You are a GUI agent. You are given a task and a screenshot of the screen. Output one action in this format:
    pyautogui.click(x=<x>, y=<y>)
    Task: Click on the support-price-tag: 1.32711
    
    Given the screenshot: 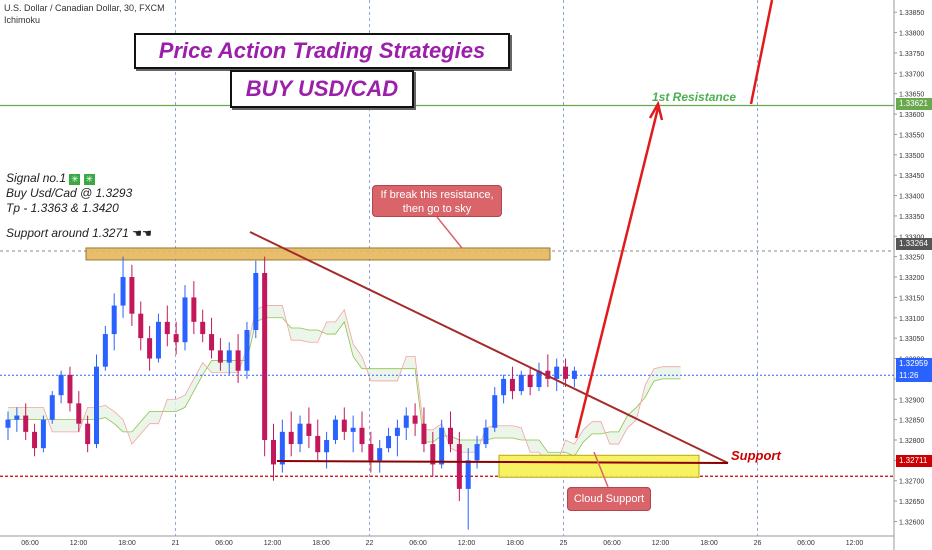 What is the action you would take?
    pyautogui.click(x=914, y=461)
    